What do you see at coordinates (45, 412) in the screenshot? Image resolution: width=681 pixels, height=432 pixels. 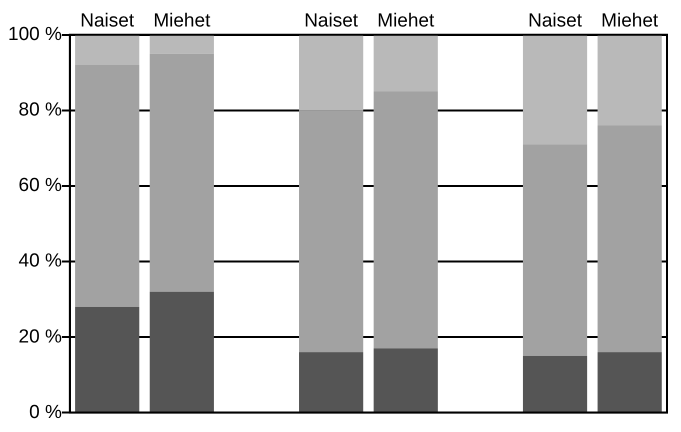 I see `y-tick-label: 0 %` at bounding box center [45, 412].